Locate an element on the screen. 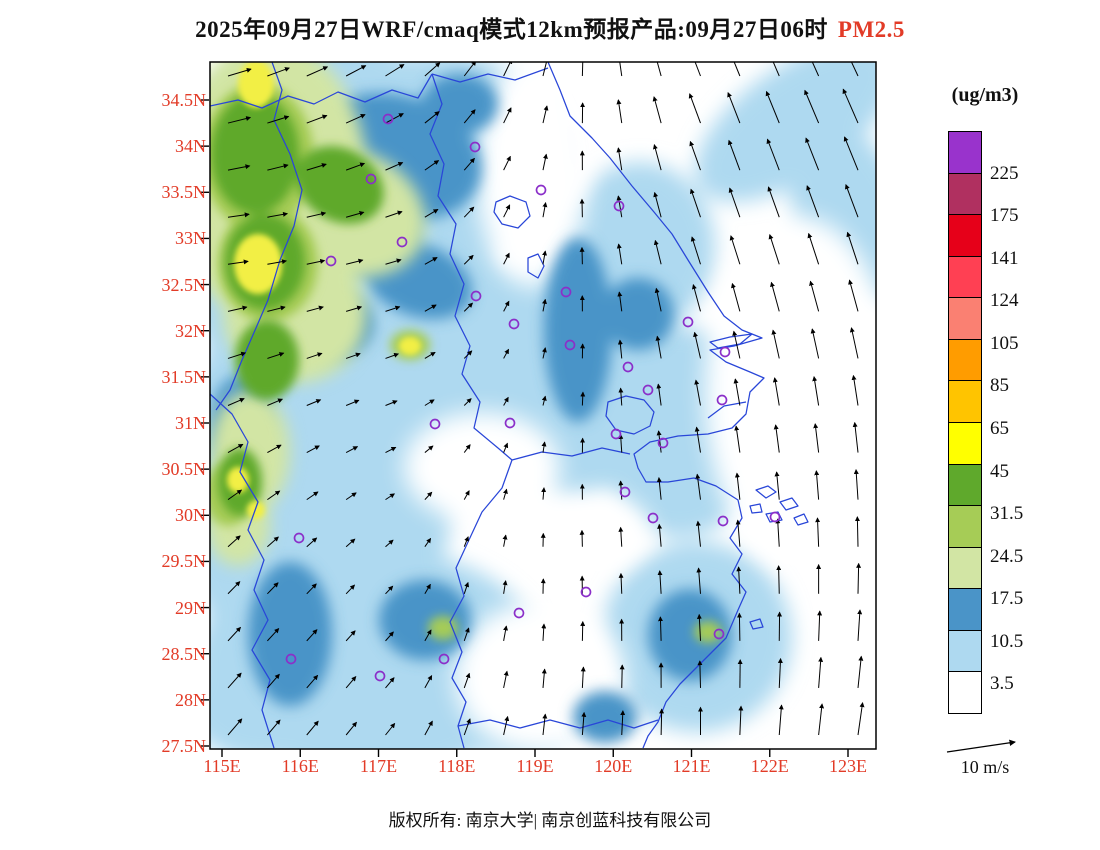 Image resolution: width=1100 pixels, height=850 pixels. lon-label: 120E is located at coordinates (613, 766).